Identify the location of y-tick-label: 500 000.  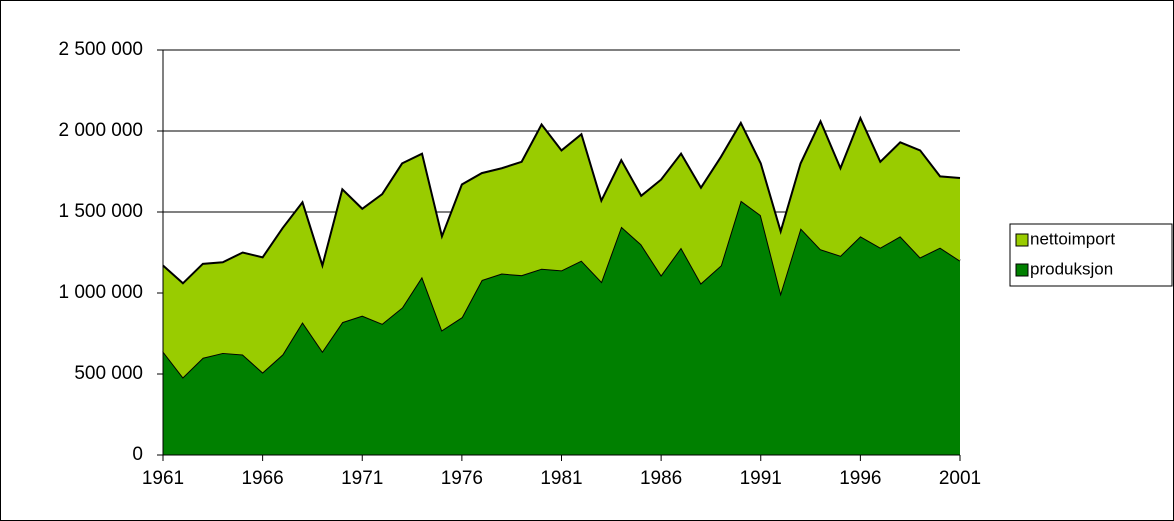
(108, 373).